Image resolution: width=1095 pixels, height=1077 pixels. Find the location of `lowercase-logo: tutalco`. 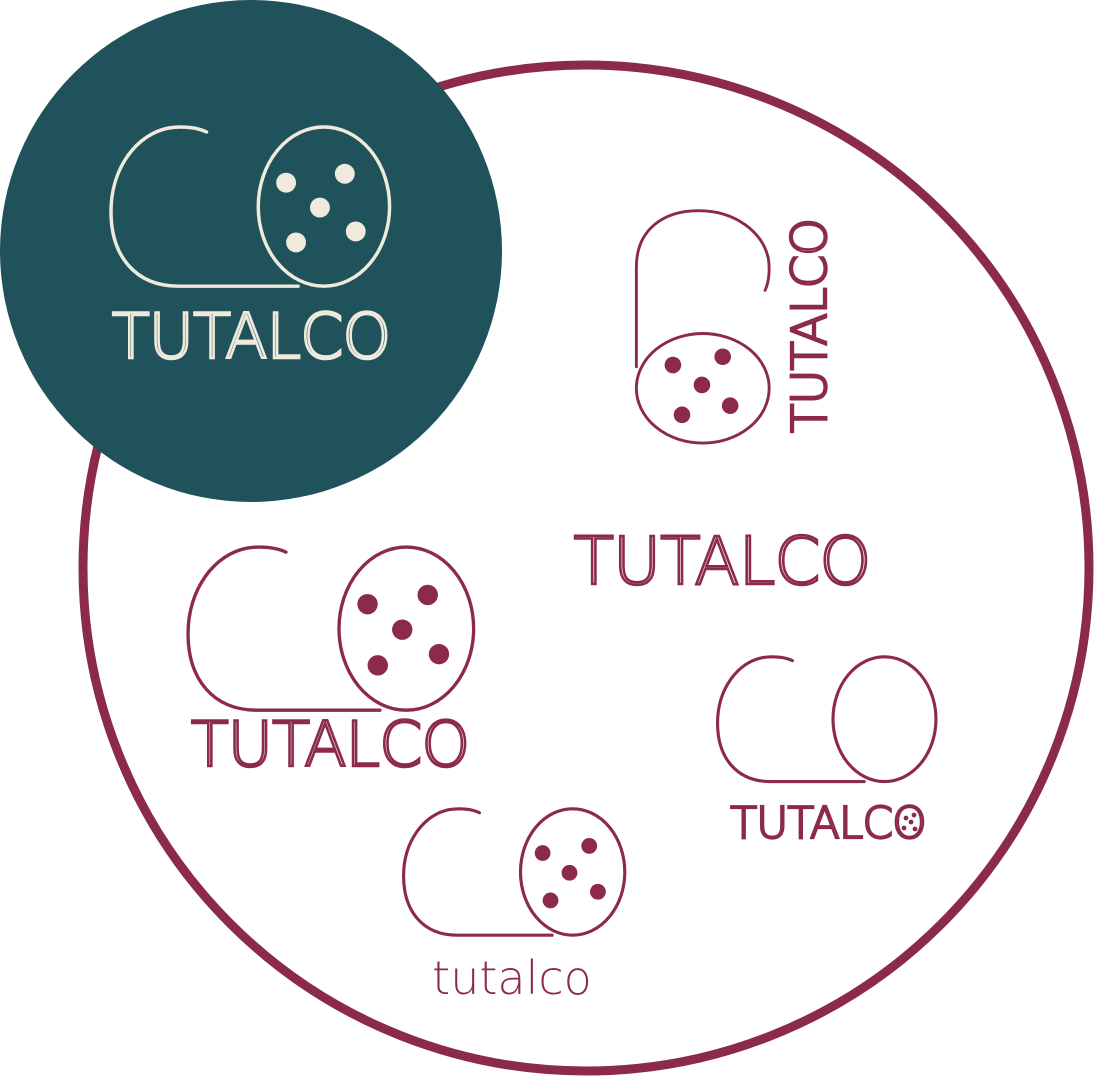

lowercase-logo: tutalco is located at coordinates (514, 906).